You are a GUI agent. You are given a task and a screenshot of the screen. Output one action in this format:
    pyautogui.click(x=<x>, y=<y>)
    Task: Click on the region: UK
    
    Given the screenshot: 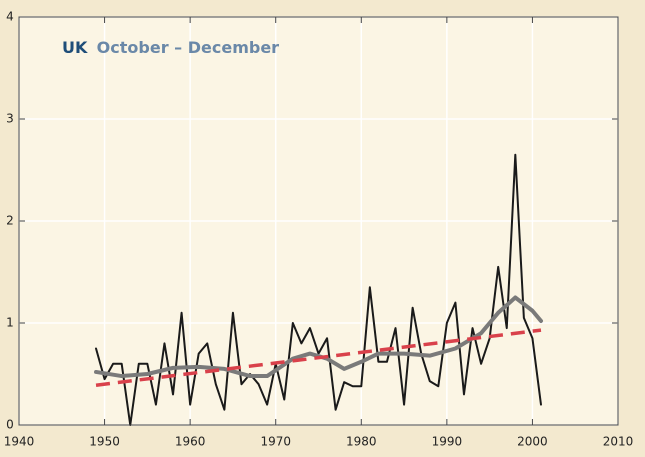 What is the action you would take?
    pyautogui.click(x=75, y=47)
    